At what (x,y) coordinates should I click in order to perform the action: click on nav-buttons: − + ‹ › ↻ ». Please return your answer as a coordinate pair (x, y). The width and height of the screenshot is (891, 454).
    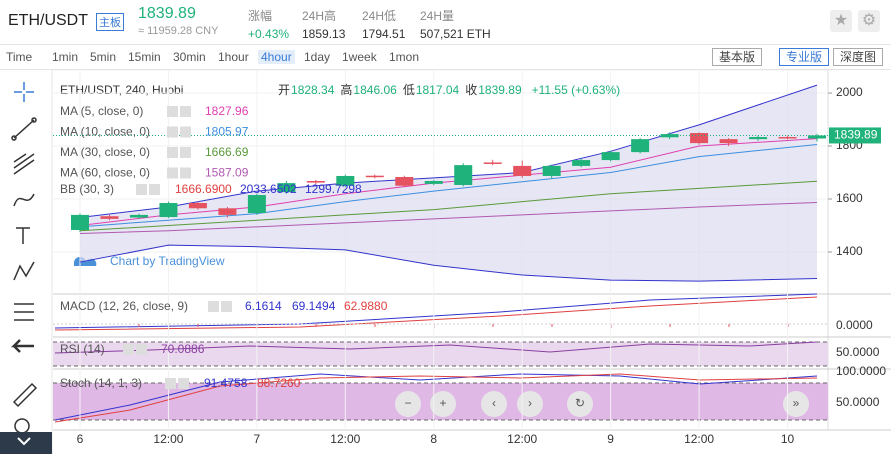
    Looking at the image, I should click on (602, 404).